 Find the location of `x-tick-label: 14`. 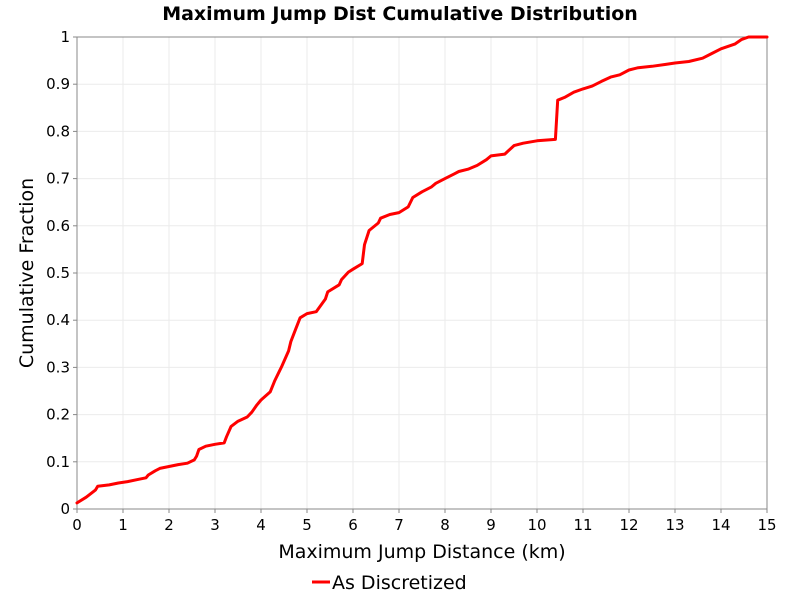

x-tick-label: 14 is located at coordinates (720, 525).